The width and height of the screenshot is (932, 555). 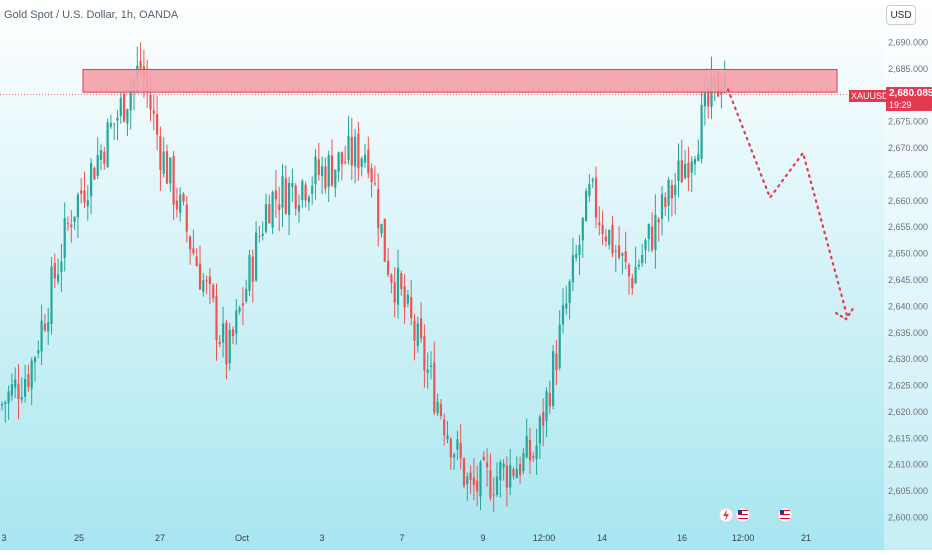 I want to click on price-tick-label: 2,605.000, so click(x=908, y=491).